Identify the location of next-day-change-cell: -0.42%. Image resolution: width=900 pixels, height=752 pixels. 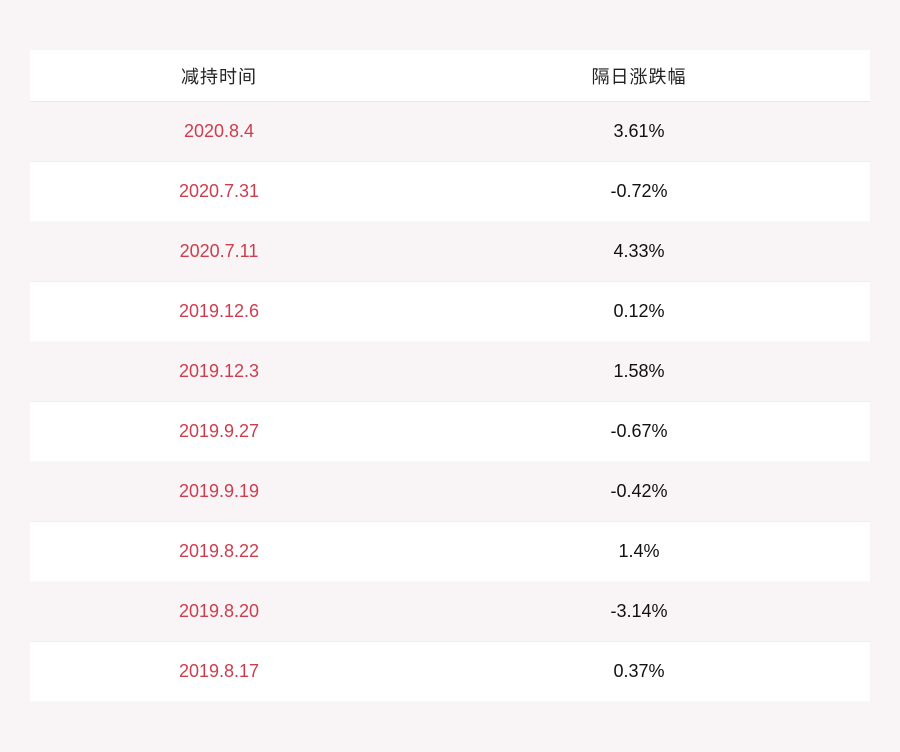
(639, 491).